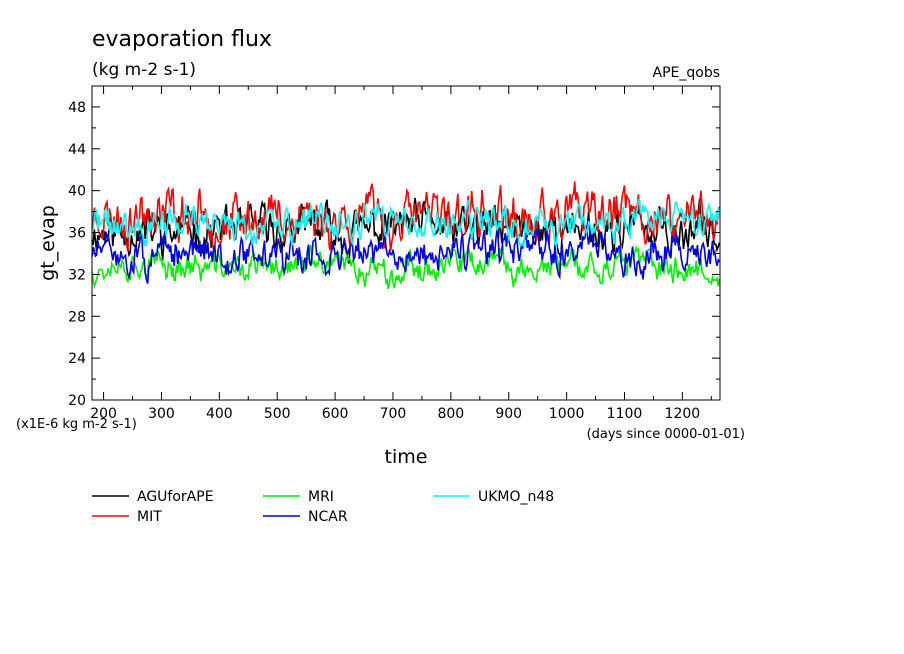 The image size is (904, 654). What do you see at coordinates (103, 414) in the screenshot?
I see `x-tick-label: 200` at bounding box center [103, 414].